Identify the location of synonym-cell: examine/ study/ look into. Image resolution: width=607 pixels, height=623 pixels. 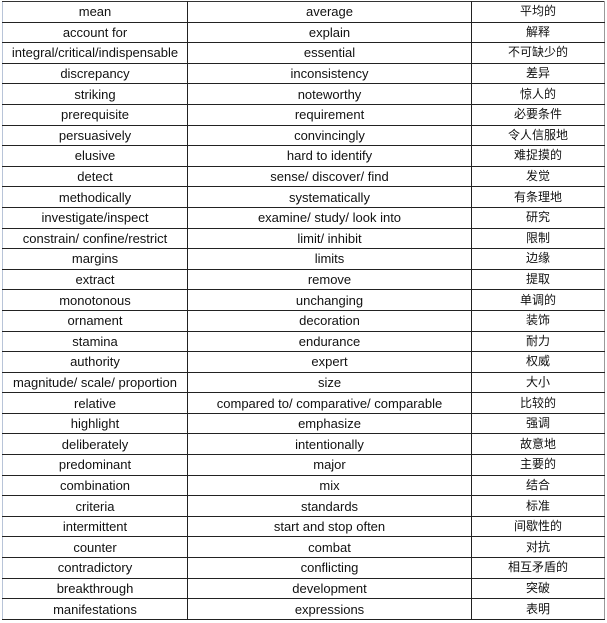
(329, 217).